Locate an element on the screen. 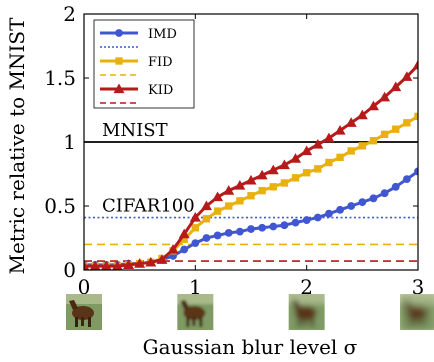 The width and height of the screenshot is (434, 362). y-tick-label-2: 1 is located at coordinates (69, 142).